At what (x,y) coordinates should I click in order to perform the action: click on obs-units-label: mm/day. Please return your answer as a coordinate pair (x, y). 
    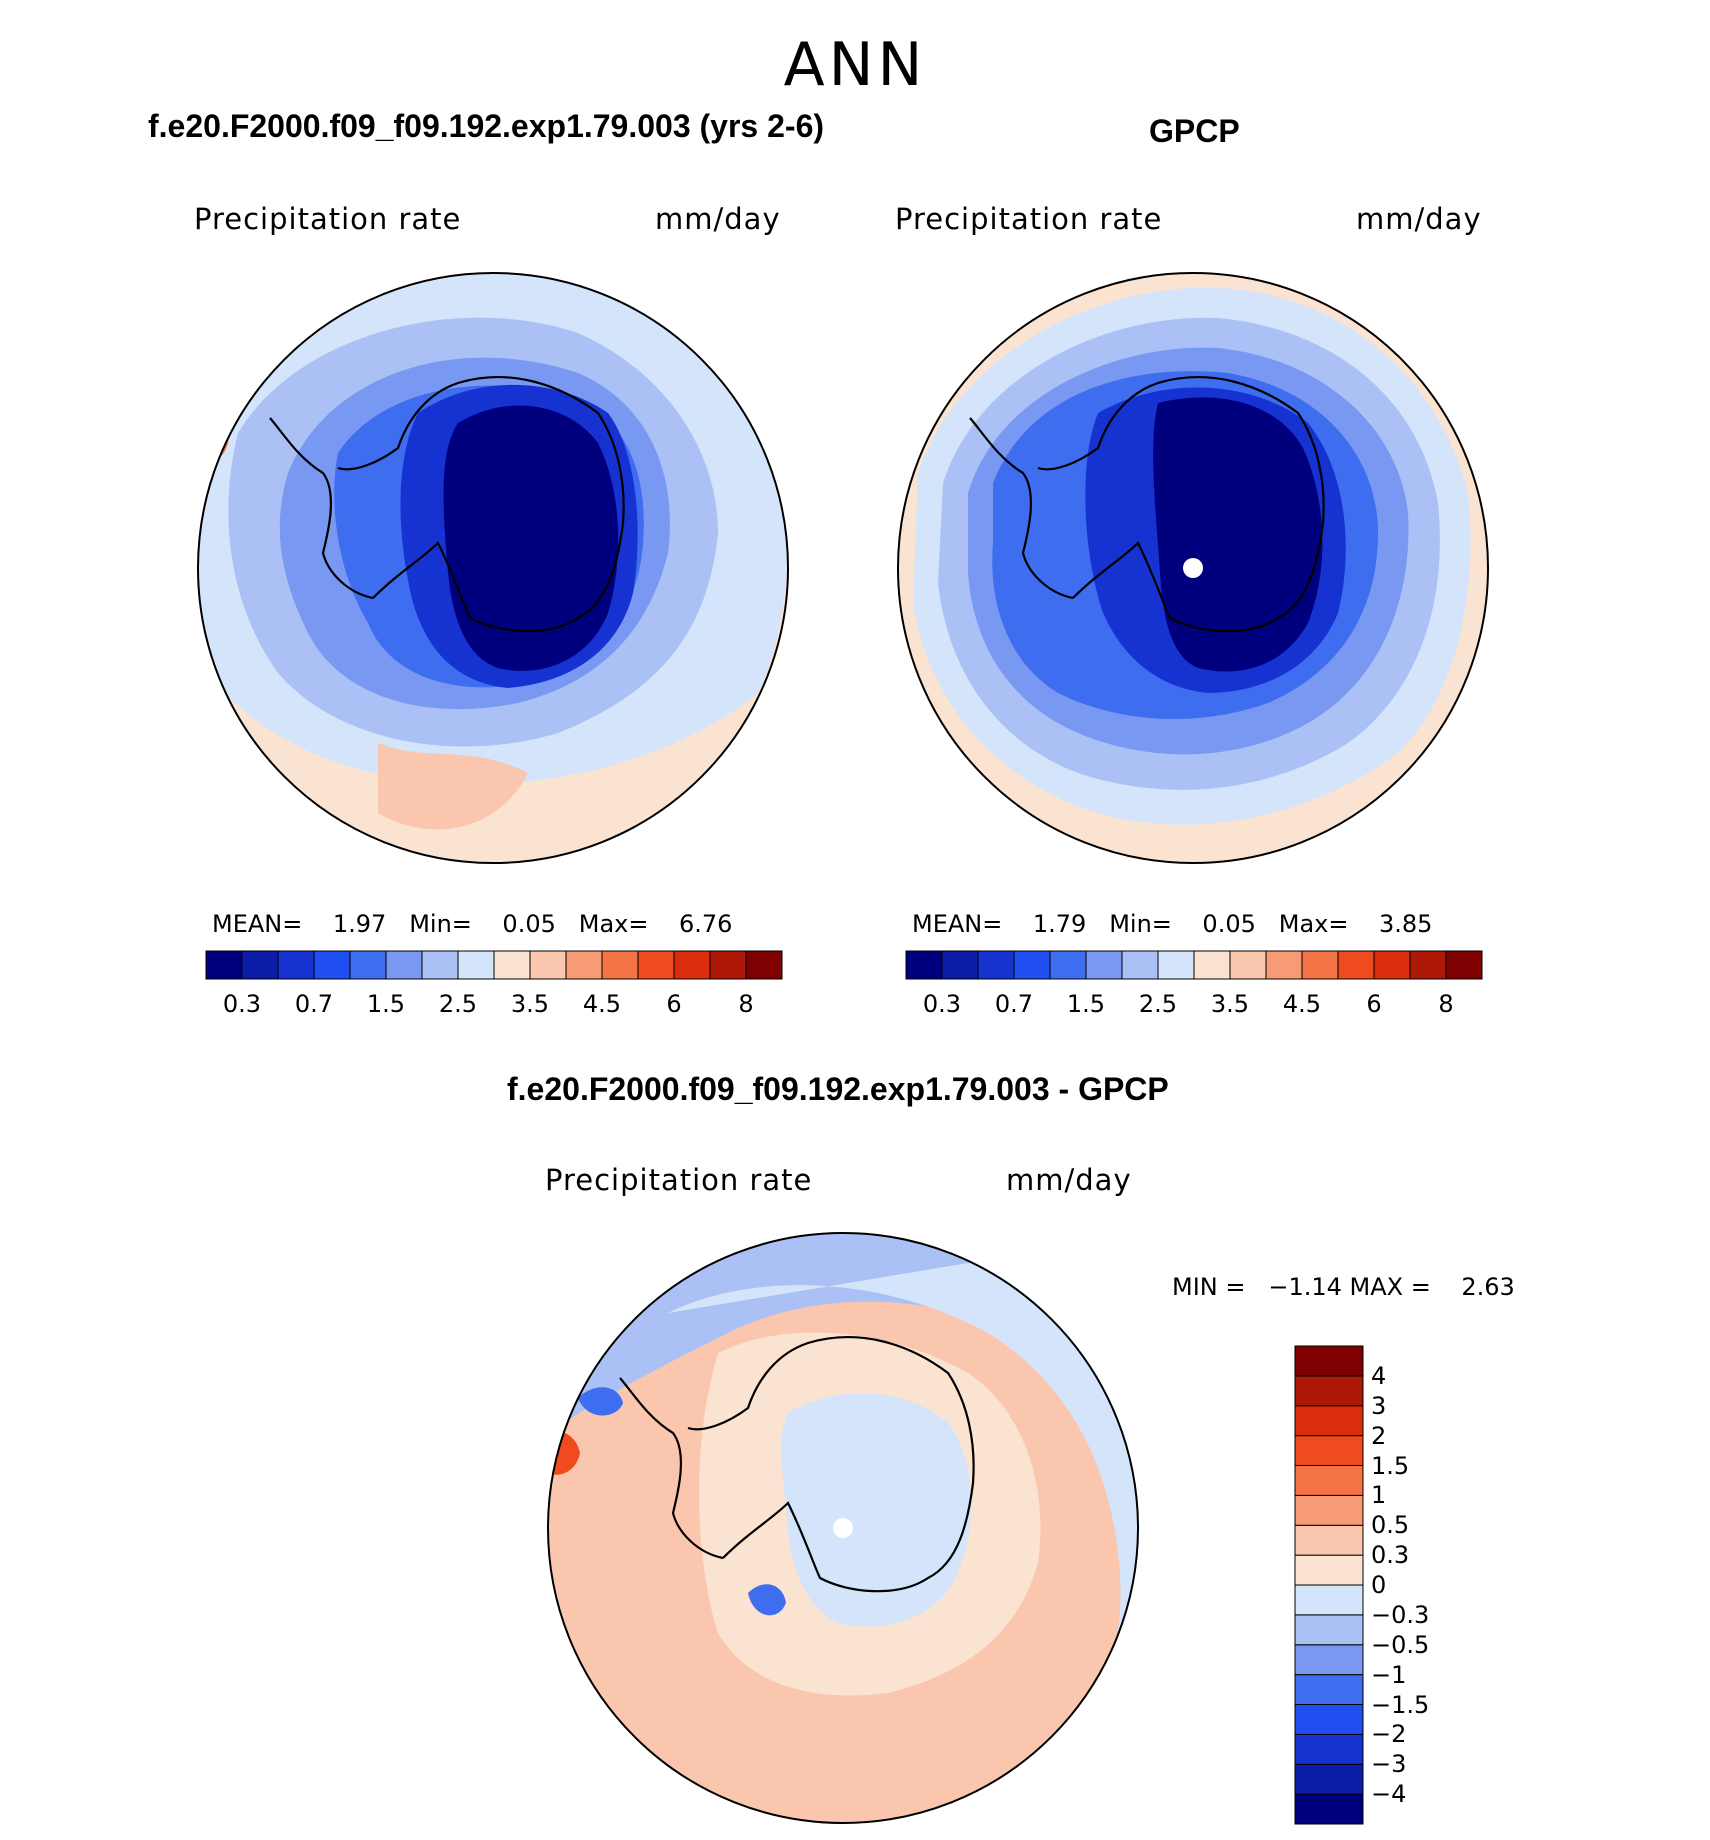
    Looking at the image, I should click on (1419, 219).